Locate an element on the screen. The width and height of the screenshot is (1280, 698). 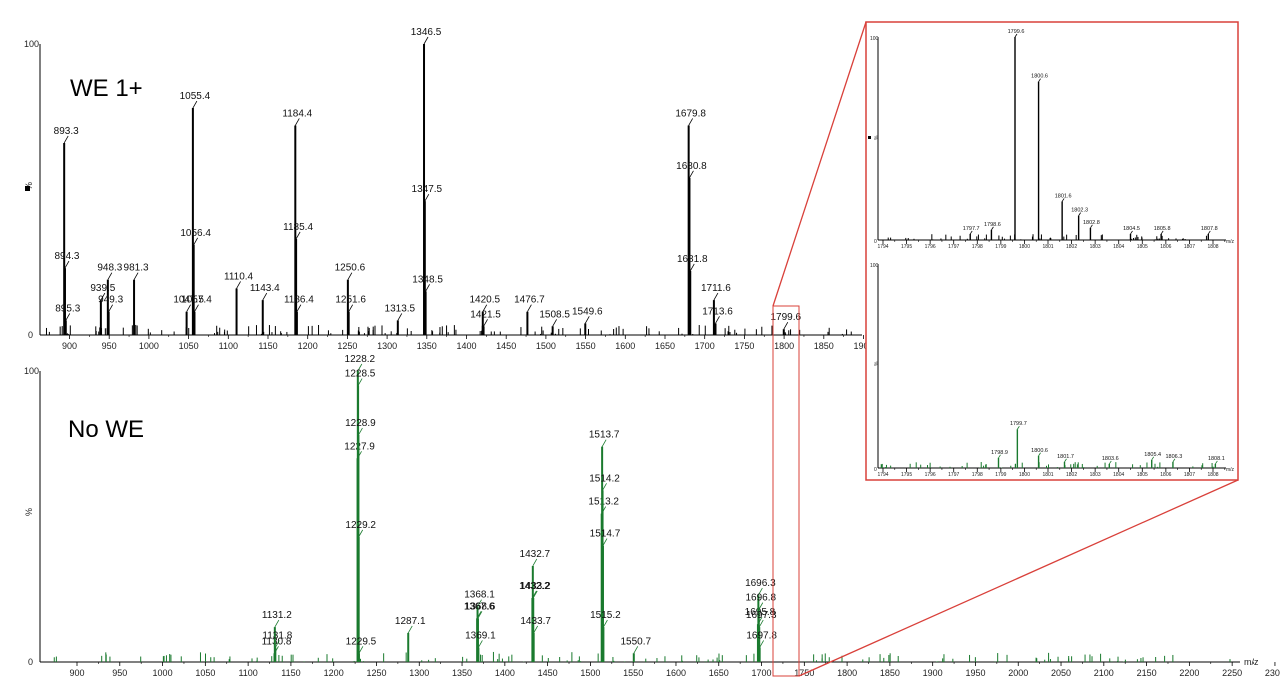
peak-label: 1805.8 is located at coordinates (1162, 229).